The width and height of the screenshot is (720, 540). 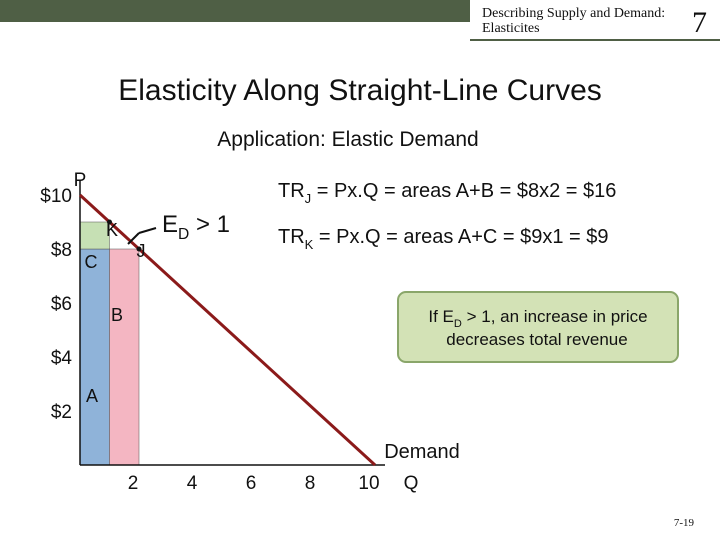 What do you see at coordinates (251, 483) in the screenshot?
I see `x-tick-label: 6` at bounding box center [251, 483].